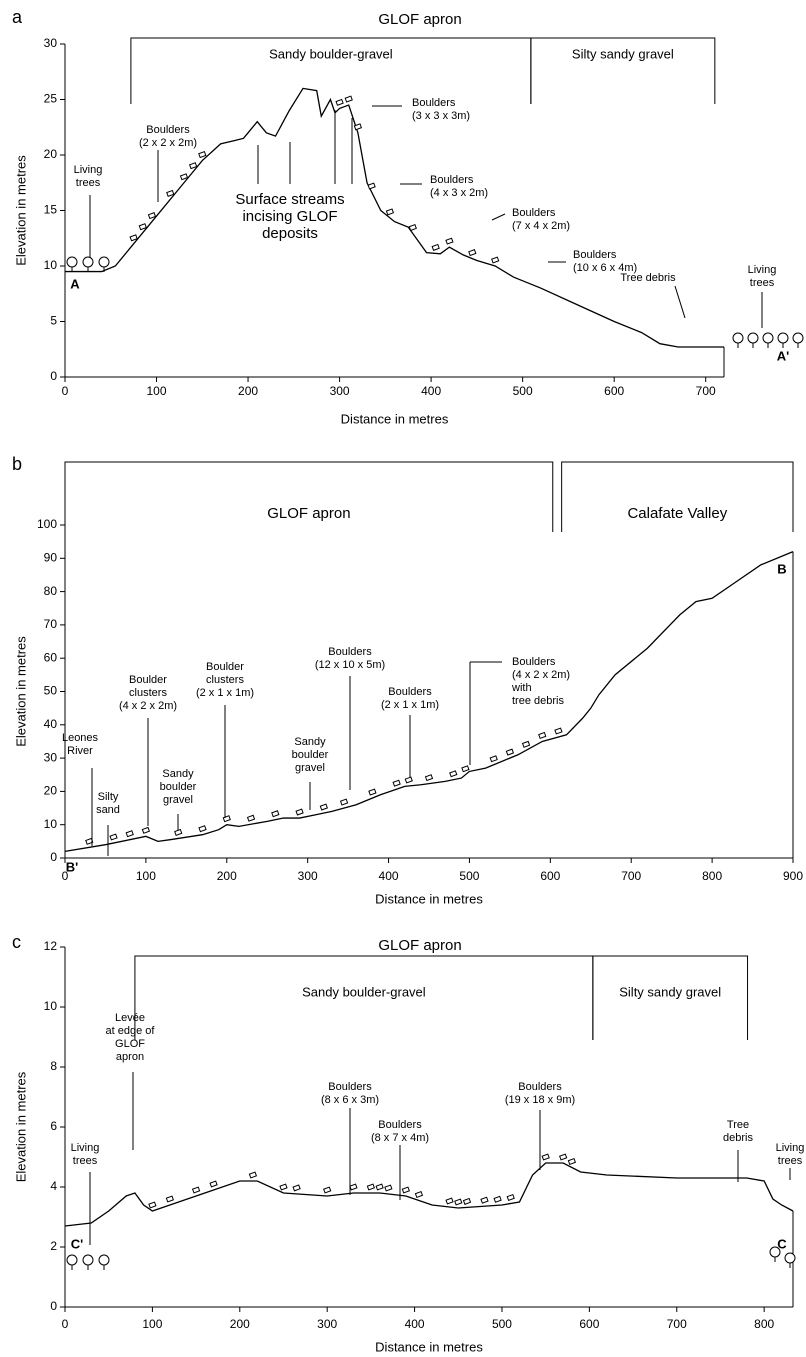 This screenshot has width=806, height=1357. Describe the element at coordinates (308, 876) in the screenshot. I see `x-tick-label: 300` at that location.